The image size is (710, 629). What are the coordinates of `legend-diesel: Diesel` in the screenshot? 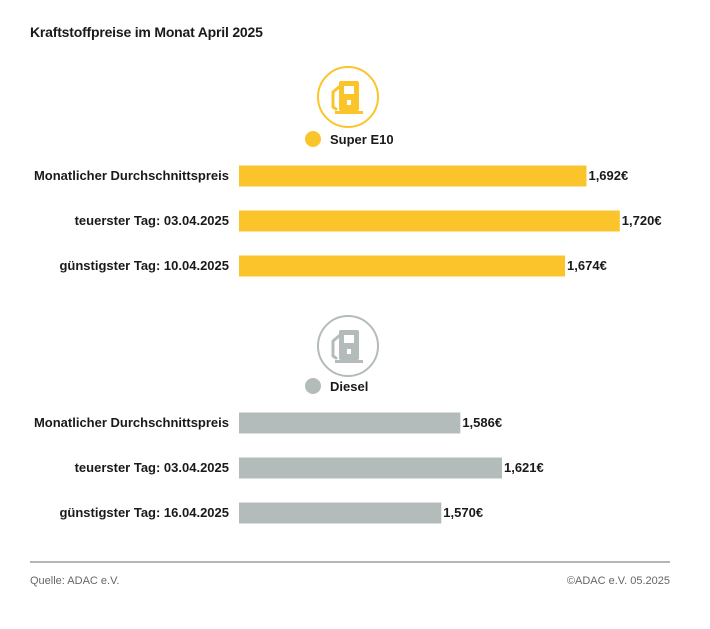 It's located at (336, 386).